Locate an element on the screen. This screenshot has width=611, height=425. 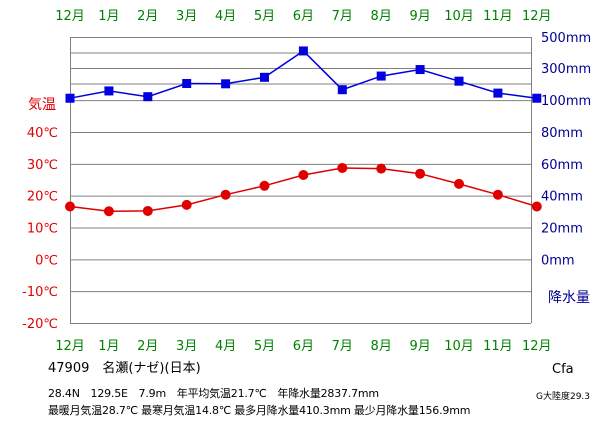
month-label-top: 6月 is located at coordinates (303, 16).